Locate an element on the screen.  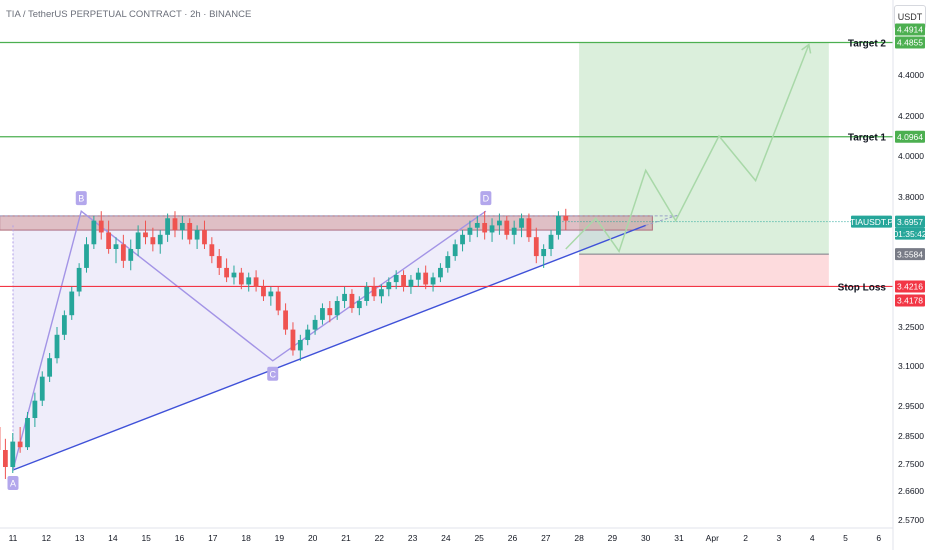
x-tick-label: 26 is located at coordinates (513, 538).